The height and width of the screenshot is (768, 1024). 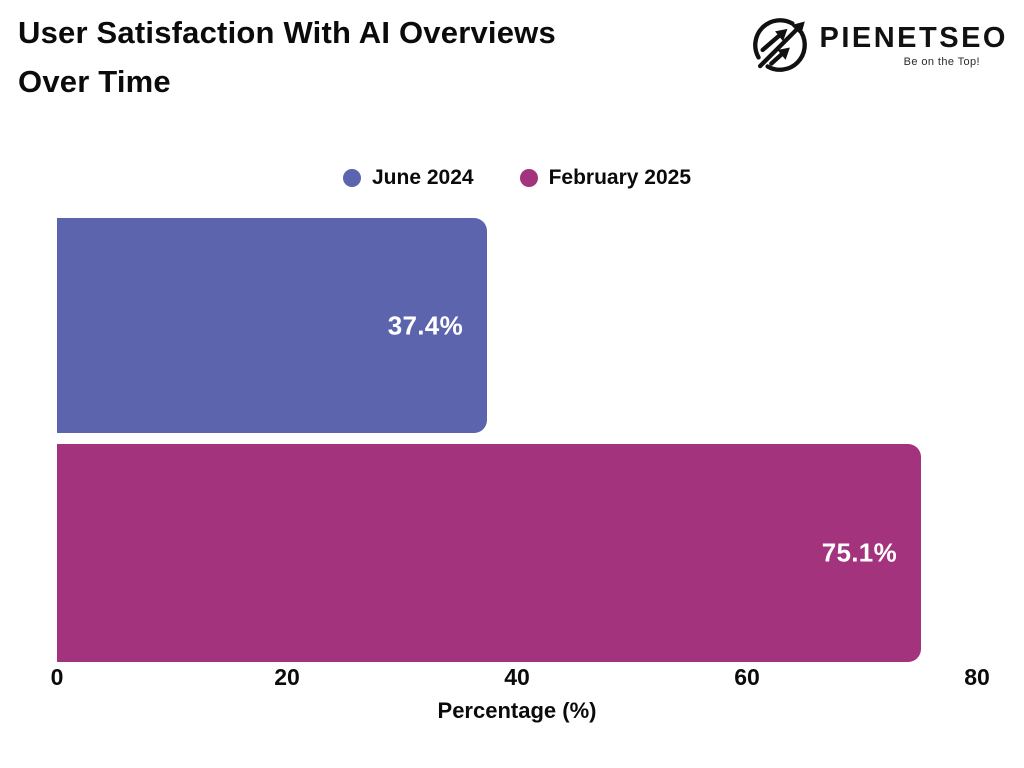 What do you see at coordinates (272, 325) in the screenshot?
I see `bar-june-2024: 37.4%` at bounding box center [272, 325].